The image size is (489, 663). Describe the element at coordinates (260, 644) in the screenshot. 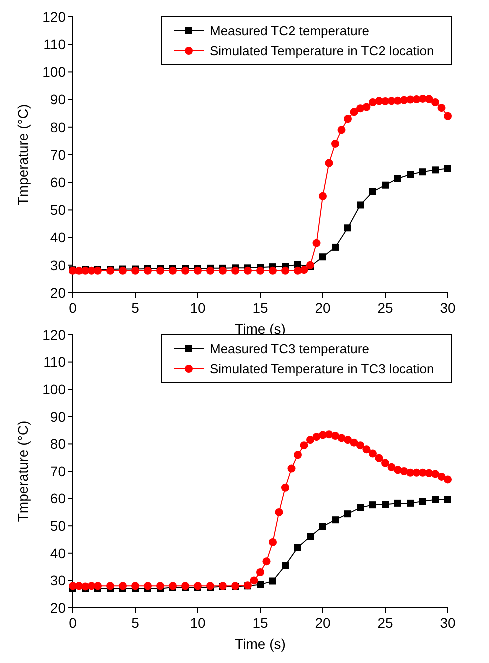

I see `x-axis-title: Time (s)` at that location.